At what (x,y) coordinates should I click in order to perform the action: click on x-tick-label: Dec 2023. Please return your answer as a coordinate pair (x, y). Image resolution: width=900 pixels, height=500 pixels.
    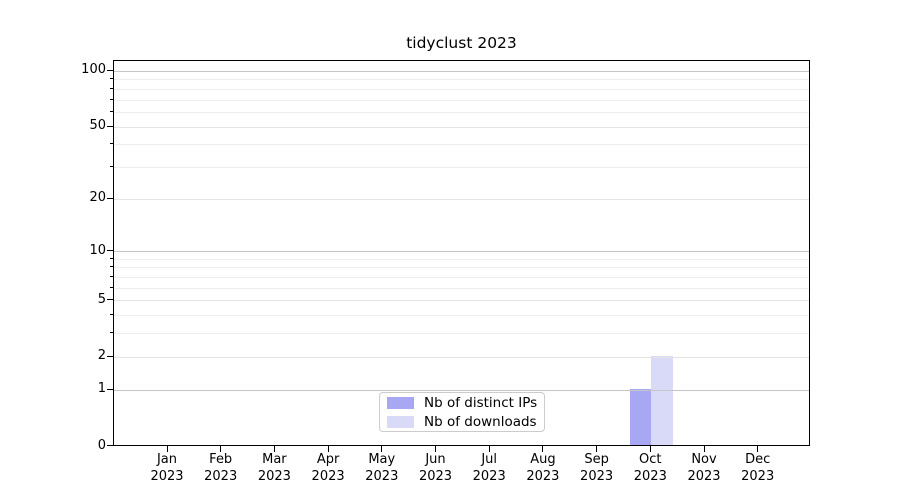
    Looking at the image, I should click on (758, 468).